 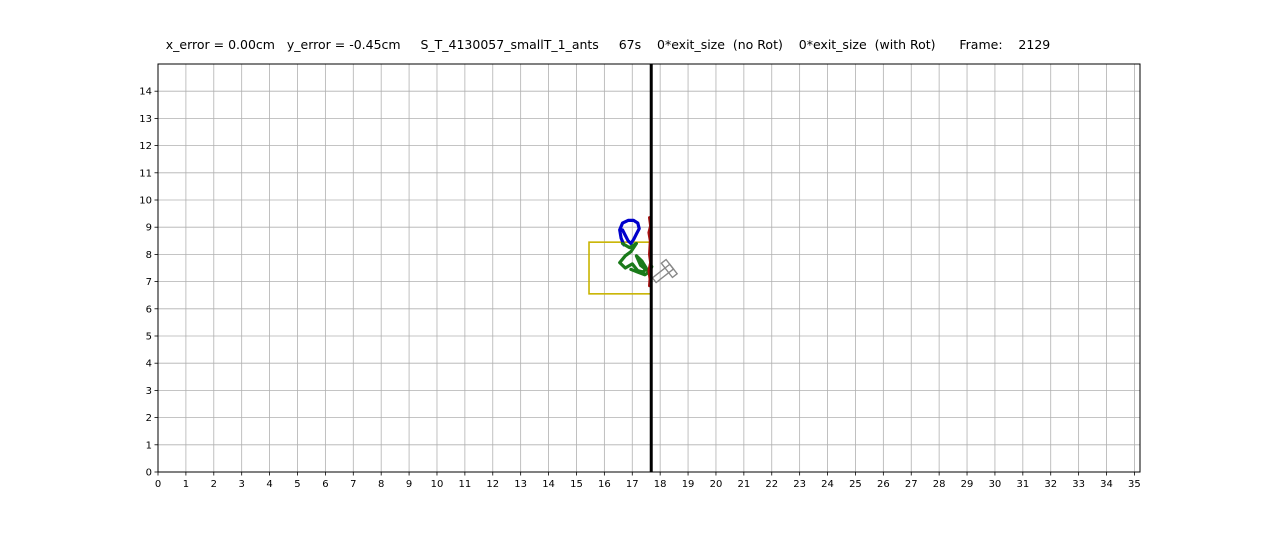 What do you see at coordinates (269, 484) in the screenshot?
I see `x-tick-label: 4` at bounding box center [269, 484].